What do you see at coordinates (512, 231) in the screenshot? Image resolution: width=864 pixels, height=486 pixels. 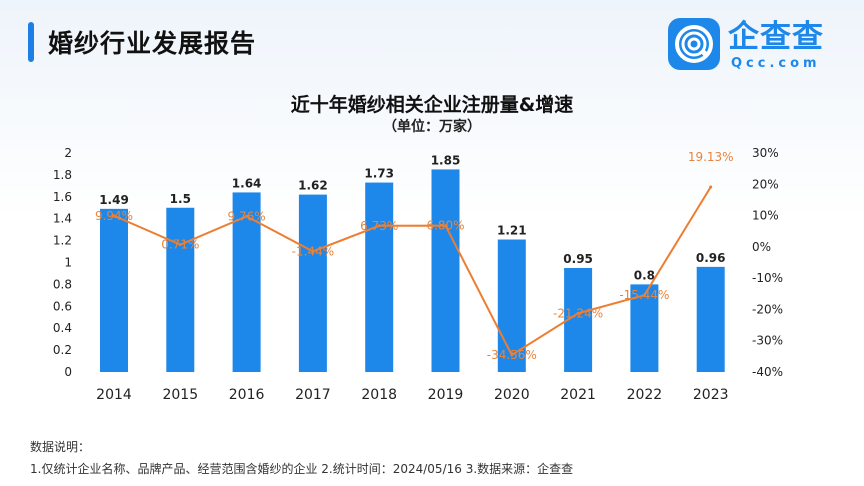 I see `bar-value-label: 1.21` at bounding box center [512, 231].